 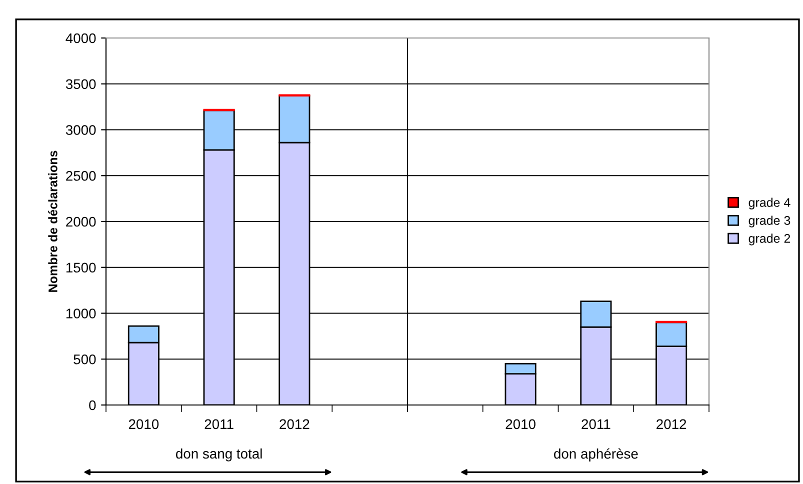 I want to click on y-tick-label: 500, so click(x=85, y=359).